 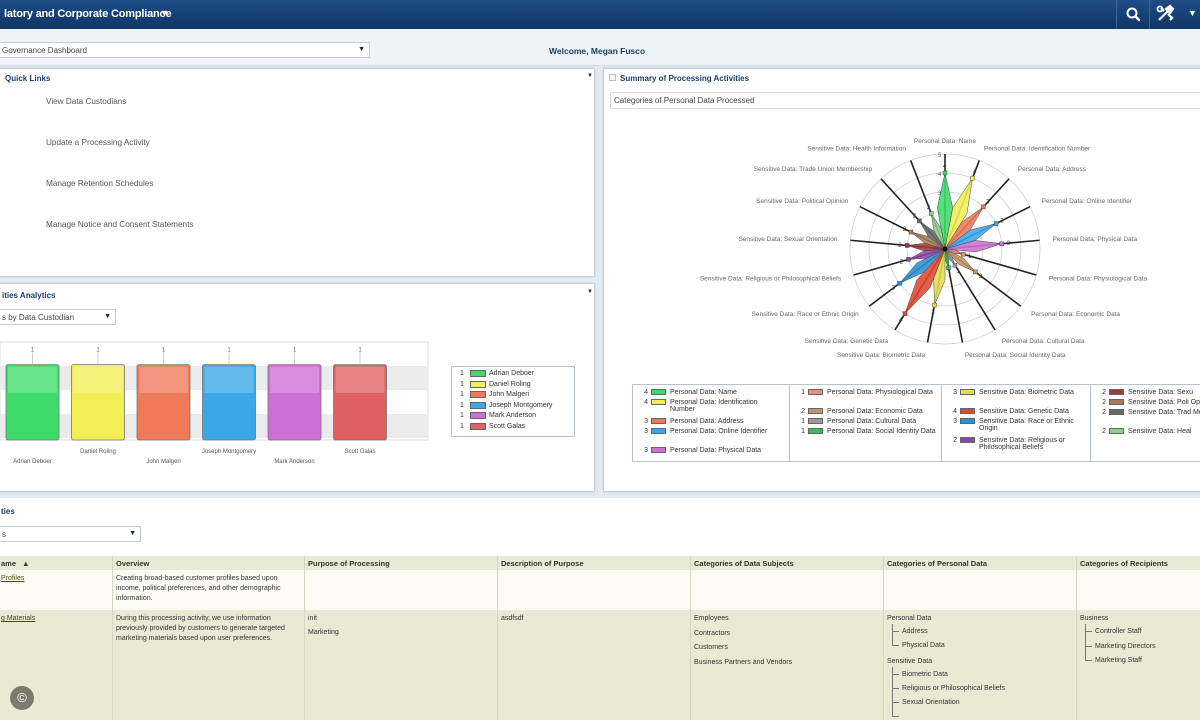 I want to click on dashboard-select: Governance Dashboard ▼, so click(x=185, y=50).